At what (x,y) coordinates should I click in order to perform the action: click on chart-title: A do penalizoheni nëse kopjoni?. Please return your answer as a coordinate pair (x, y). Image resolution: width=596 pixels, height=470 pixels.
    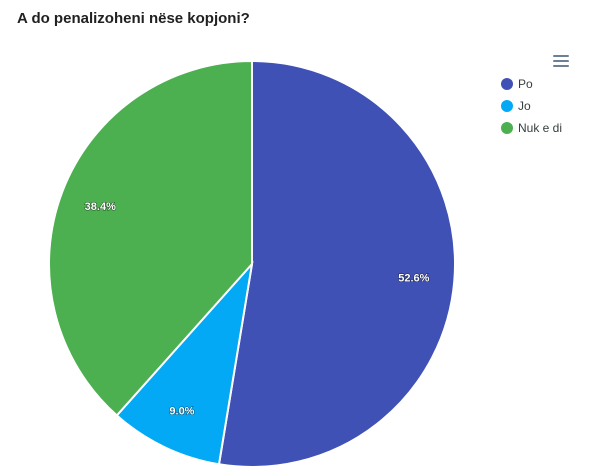
    Looking at the image, I should click on (133, 18).